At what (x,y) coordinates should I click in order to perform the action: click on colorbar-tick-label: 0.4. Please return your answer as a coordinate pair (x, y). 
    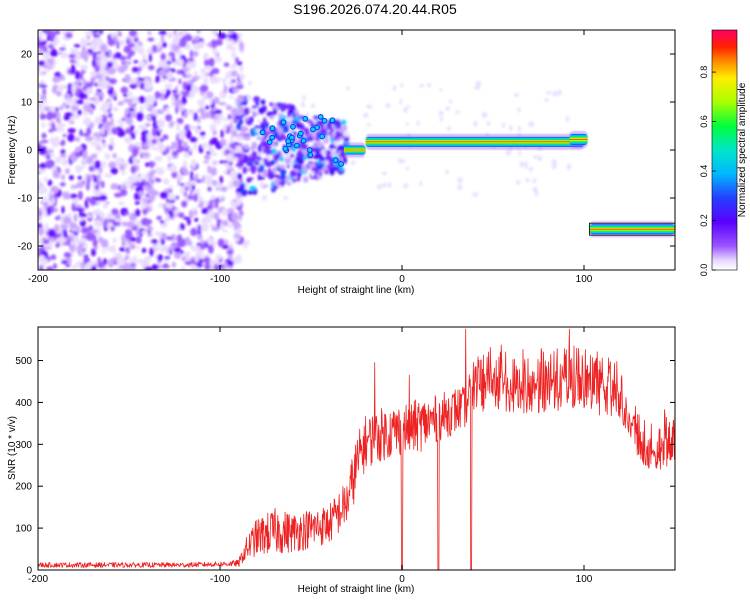
    Looking at the image, I should click on (704, 171).